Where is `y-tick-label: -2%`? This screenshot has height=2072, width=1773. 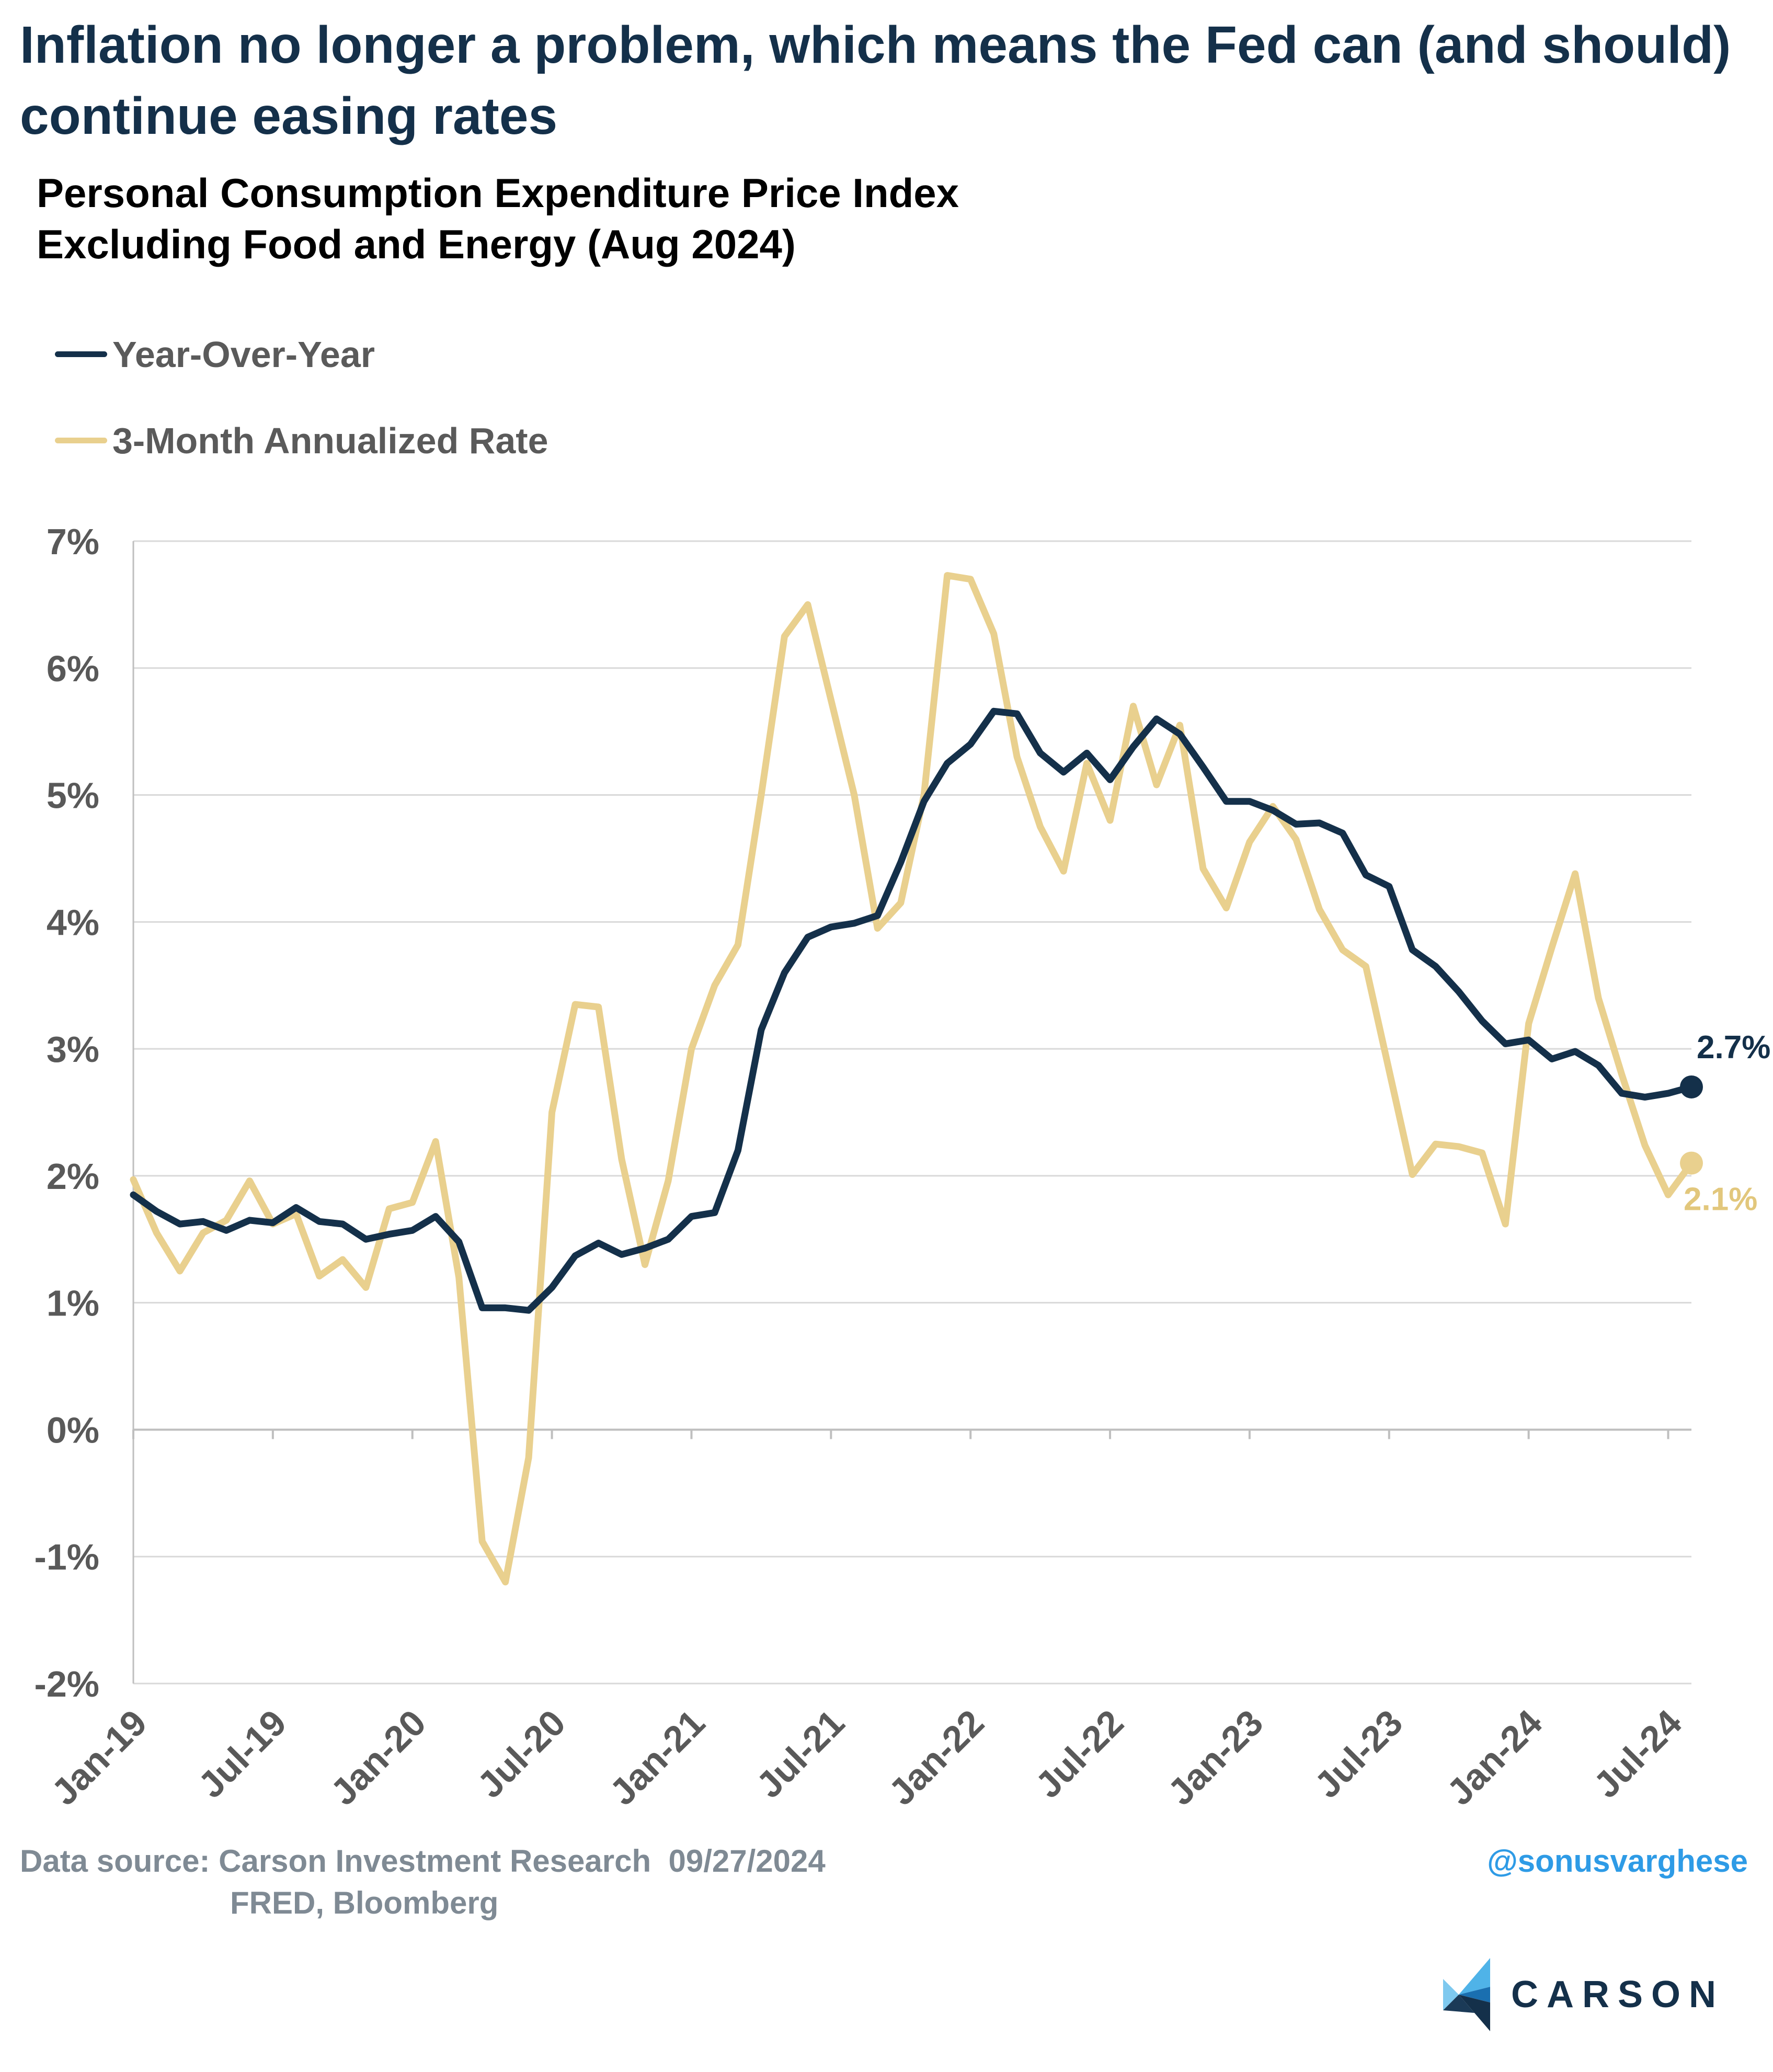
y-tick-label: -2% is located at coordinates (67, 1684).